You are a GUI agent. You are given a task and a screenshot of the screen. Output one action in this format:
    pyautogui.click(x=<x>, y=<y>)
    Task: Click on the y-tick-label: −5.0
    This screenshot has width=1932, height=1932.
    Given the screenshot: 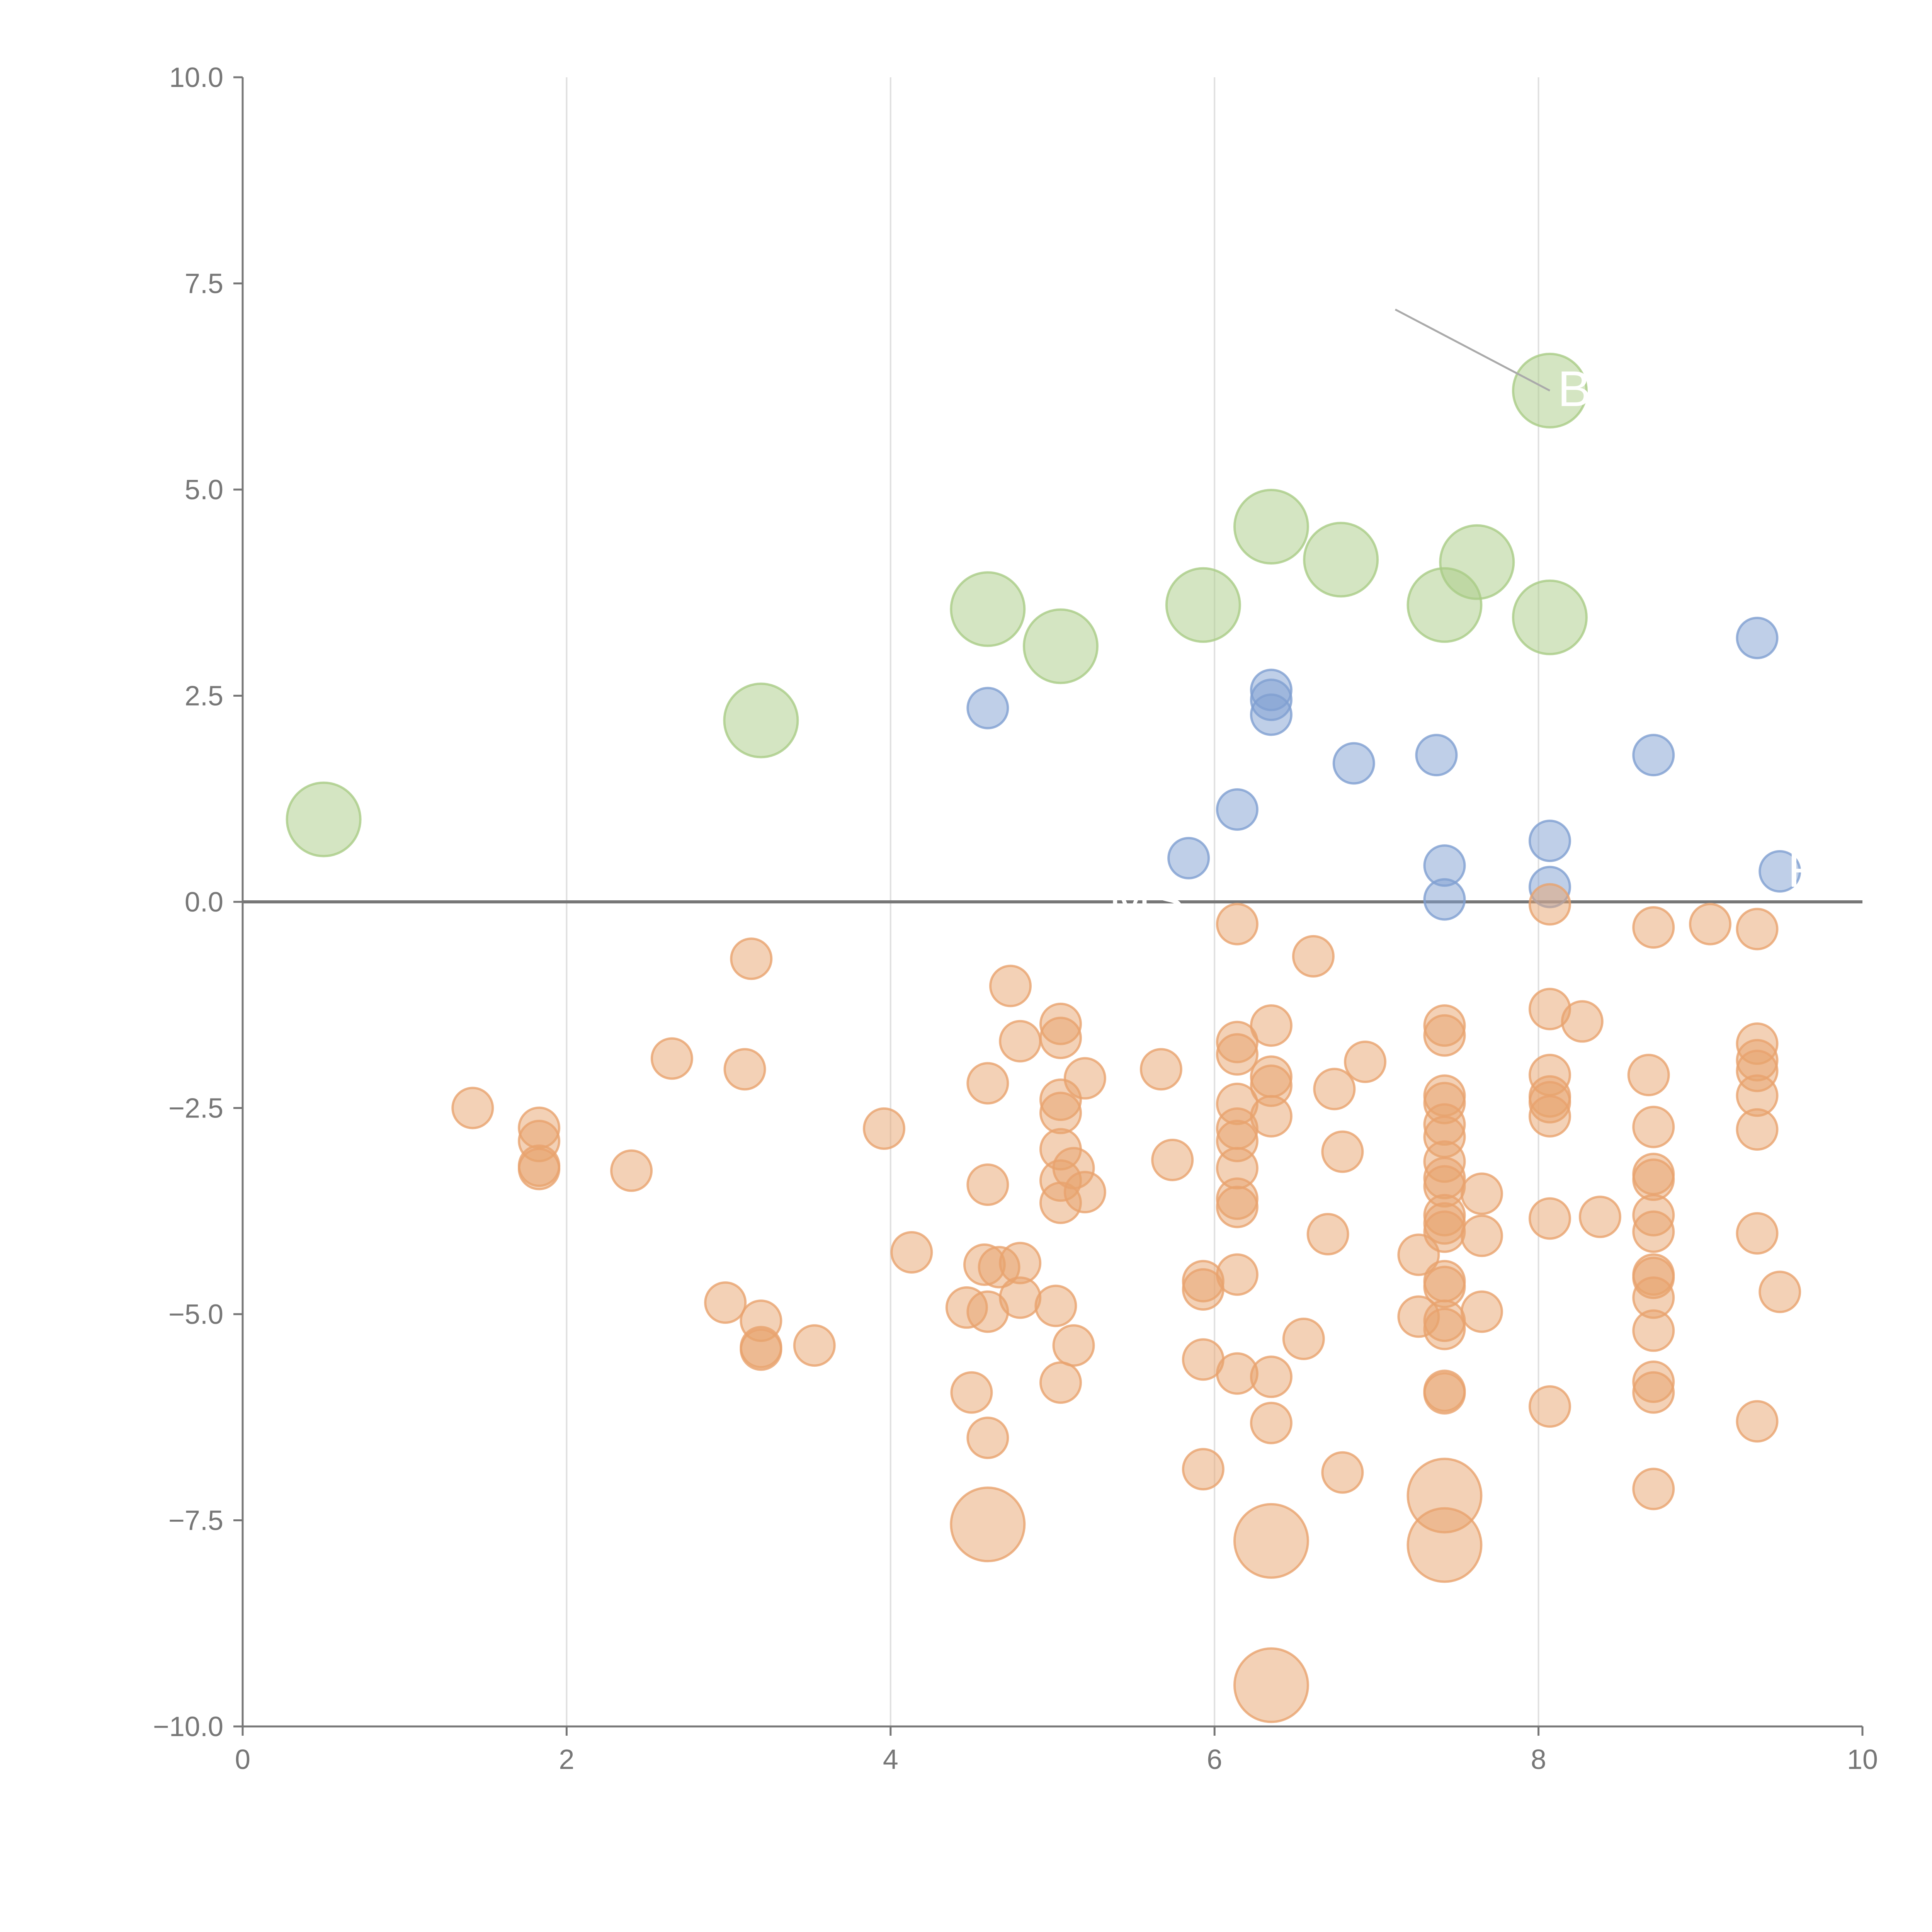 What is the action you would take?
    pyautogui.click(x=196, y=1314)
    